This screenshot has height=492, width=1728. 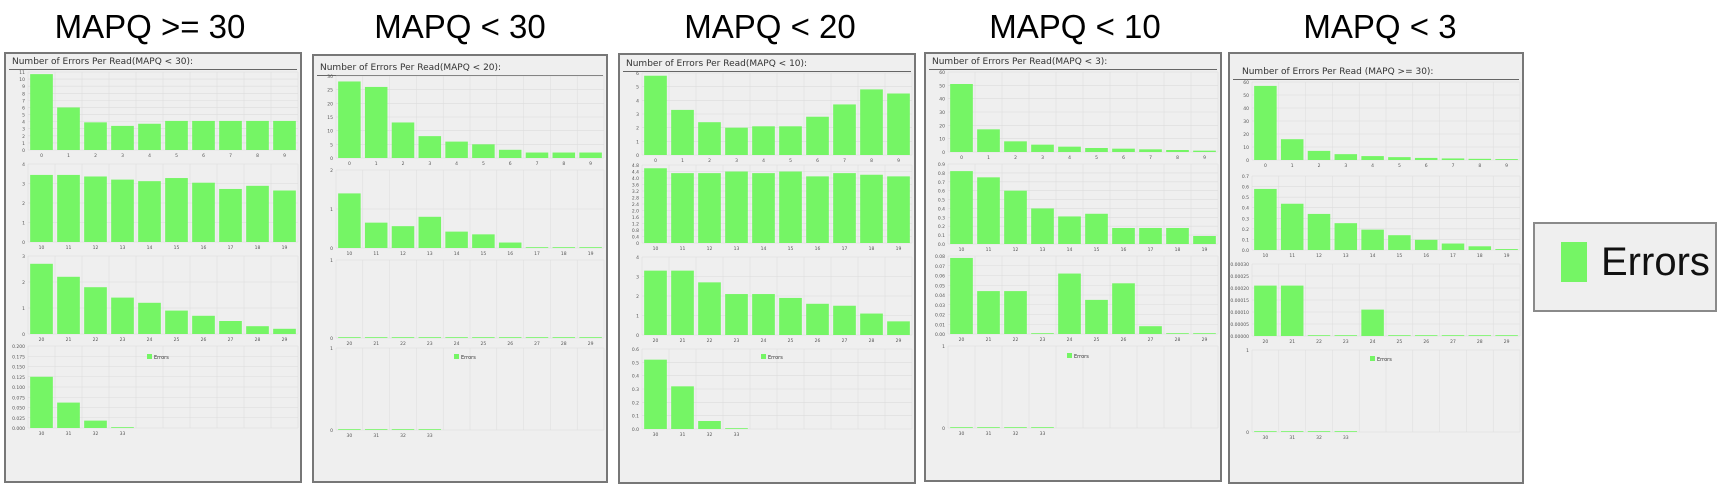 I want to click on x-tick-label: 4, so click(x=1372, y=166).